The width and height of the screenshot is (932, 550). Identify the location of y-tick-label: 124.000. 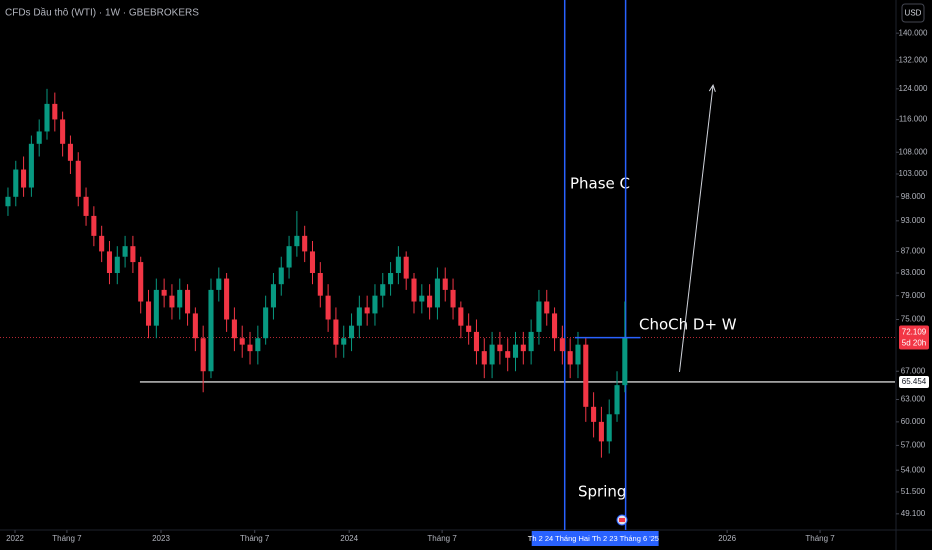
(913, 88).